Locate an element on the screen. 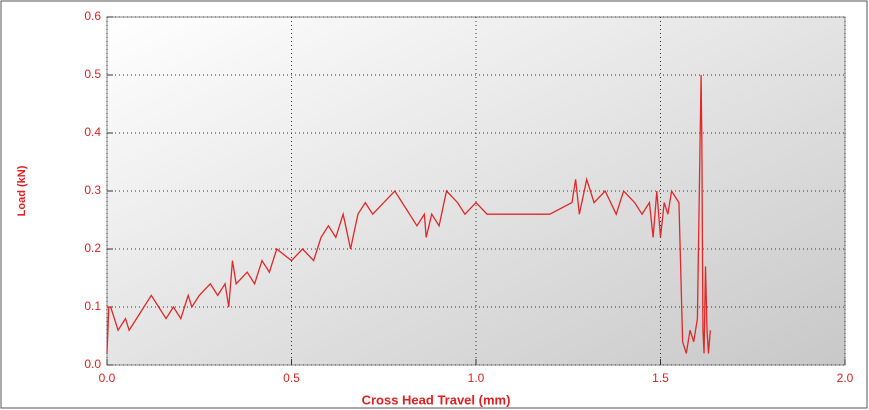 Image resolution: width=869 pixels, height=410 pixels. x-tick-label: 1.0 is located at coordinates (476, 378).